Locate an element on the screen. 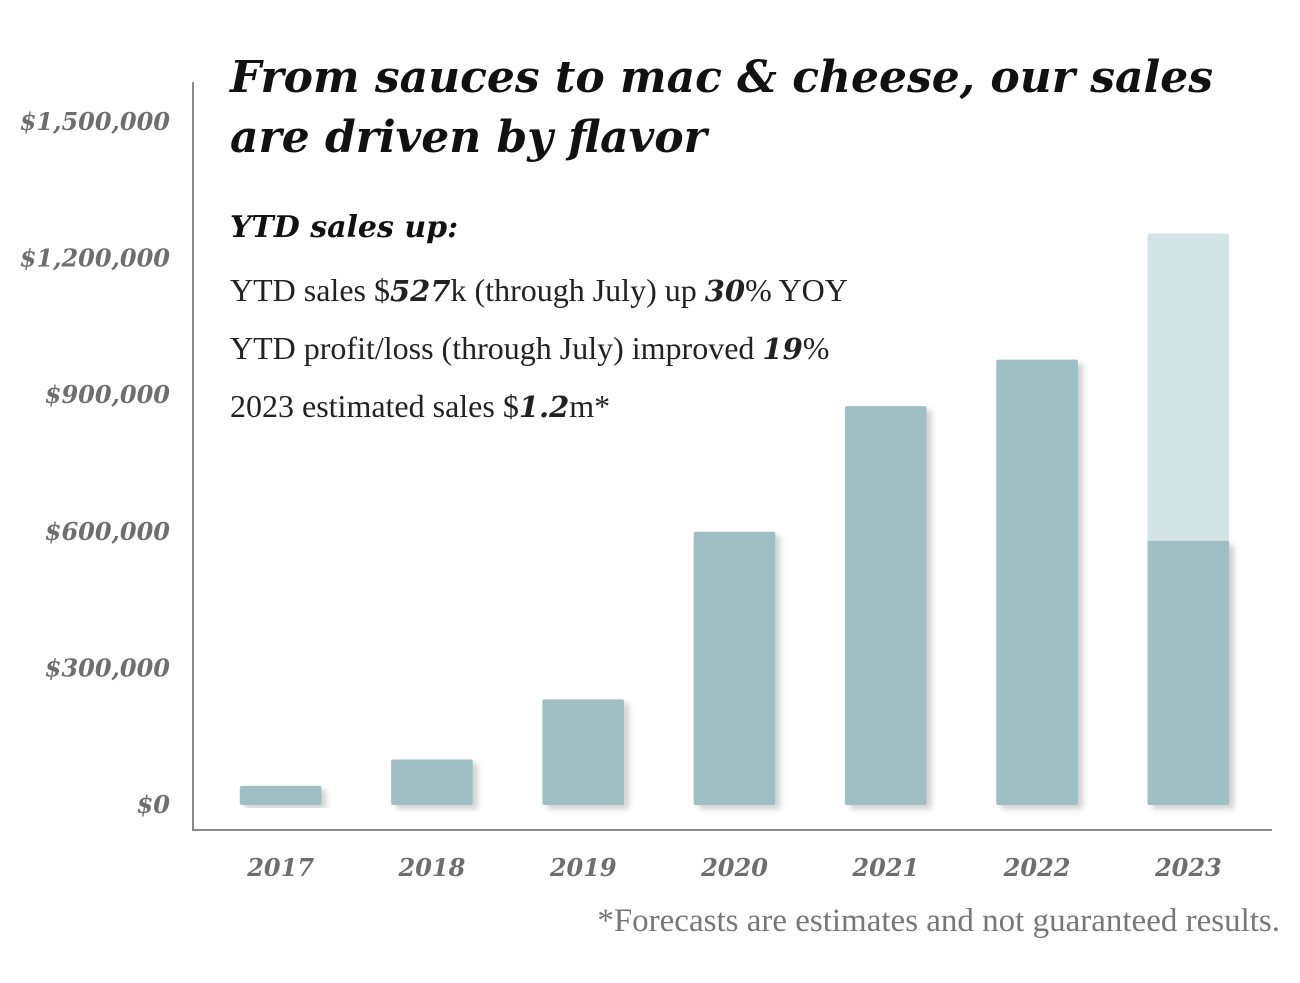 The width and height of the screenshot is (1300, 983). estimated-sales-text-1: 2023 estimated sales $ is located at coordinates (374, 406).